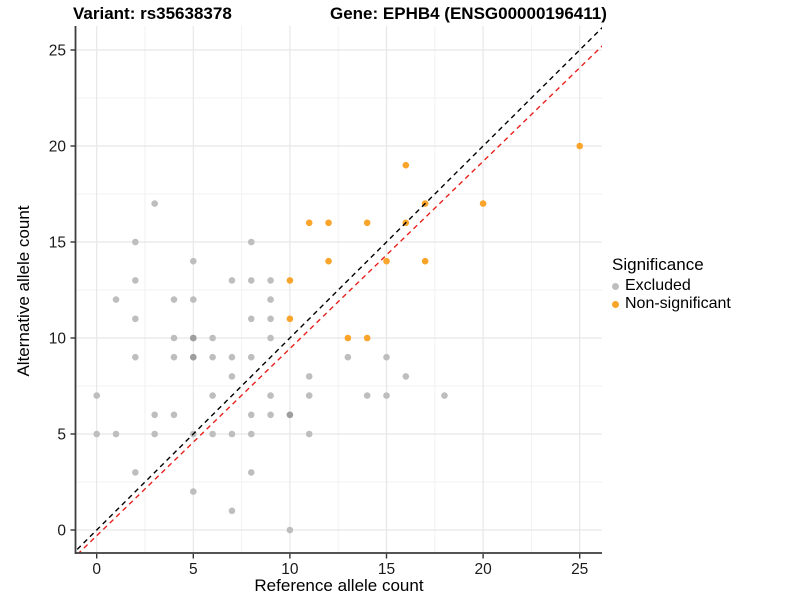 The height and width of the screenshot is (600, 800). Describe the element at coordinates (658, 264) in the screenshot. I see `legend-title: Significance` at that location.